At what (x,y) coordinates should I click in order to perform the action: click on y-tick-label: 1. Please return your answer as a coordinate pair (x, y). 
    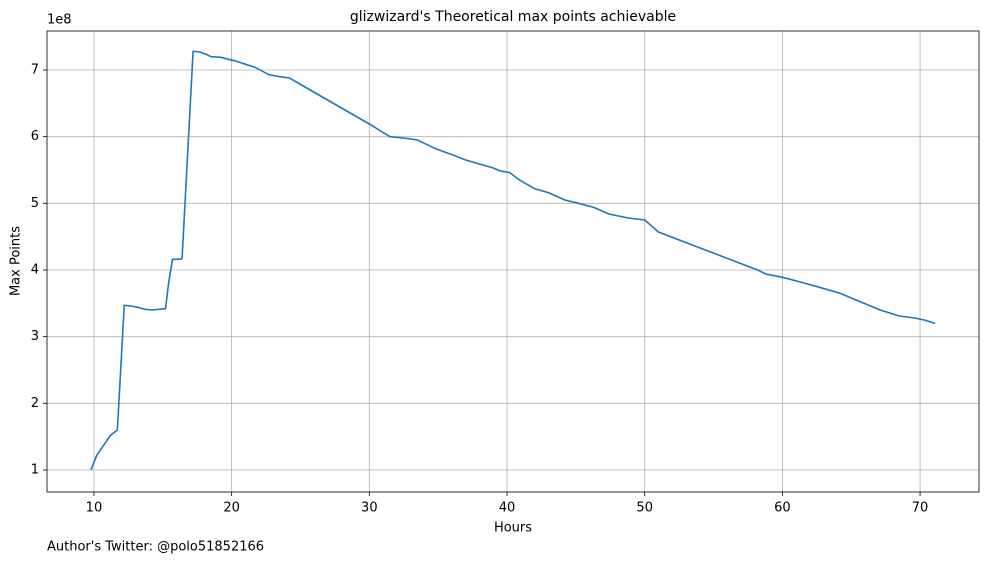
    Looking at the image, I should click on (35, 470).